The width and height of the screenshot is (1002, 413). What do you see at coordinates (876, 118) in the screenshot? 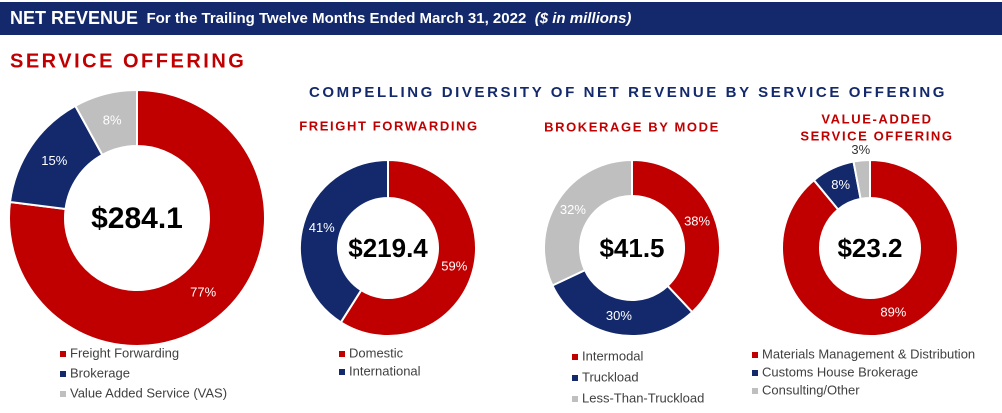
I see `chart-title: VALUE-ADDED` at bounding box center [876, 118].